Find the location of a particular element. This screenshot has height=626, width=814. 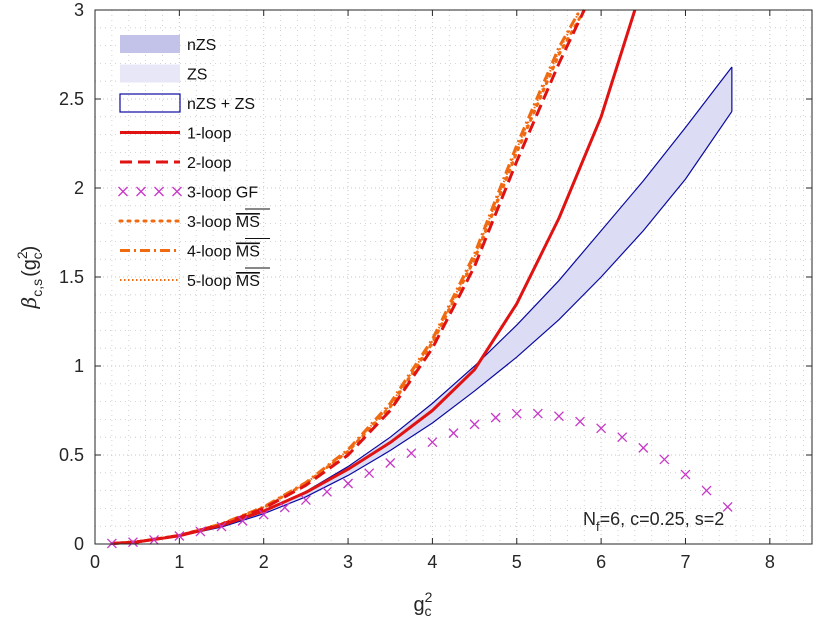

y-tick-label: 2.5 is located at coordinates (71, 99).